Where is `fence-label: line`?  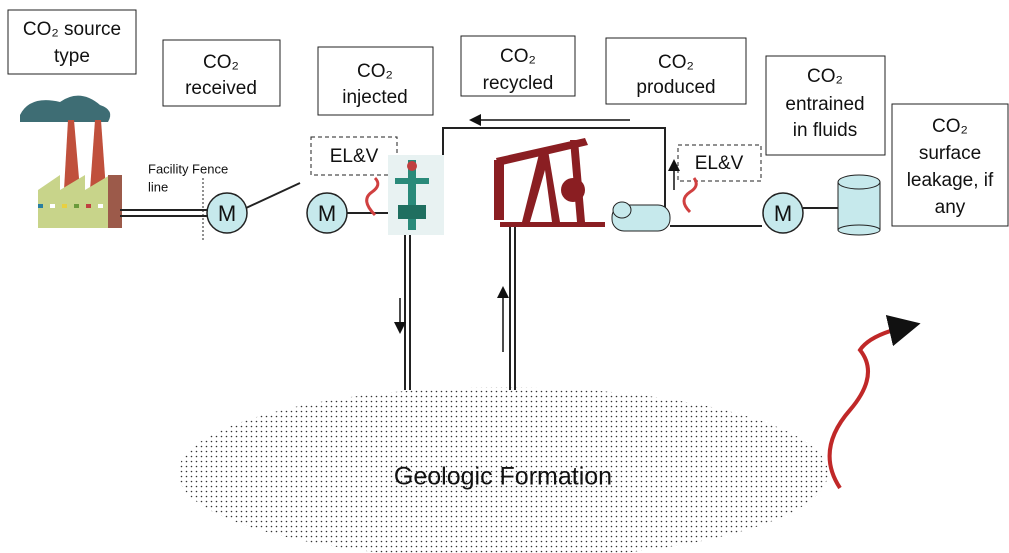
fence-label: line is located at coordinates (158, 186).